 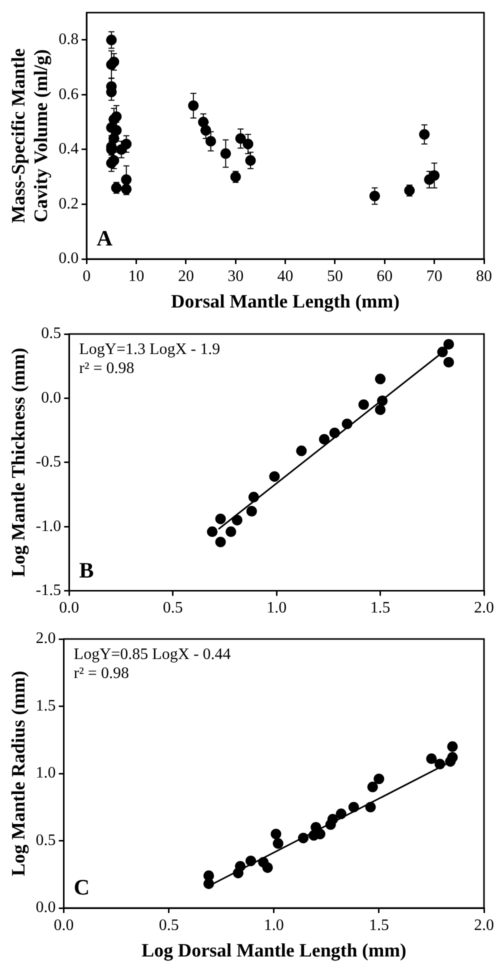 What do you see at coordinates (19, 773) in the screenshot?
I see `y-axis-title: Log Mantle Radius (mm)` at bounding box center [19, 773].